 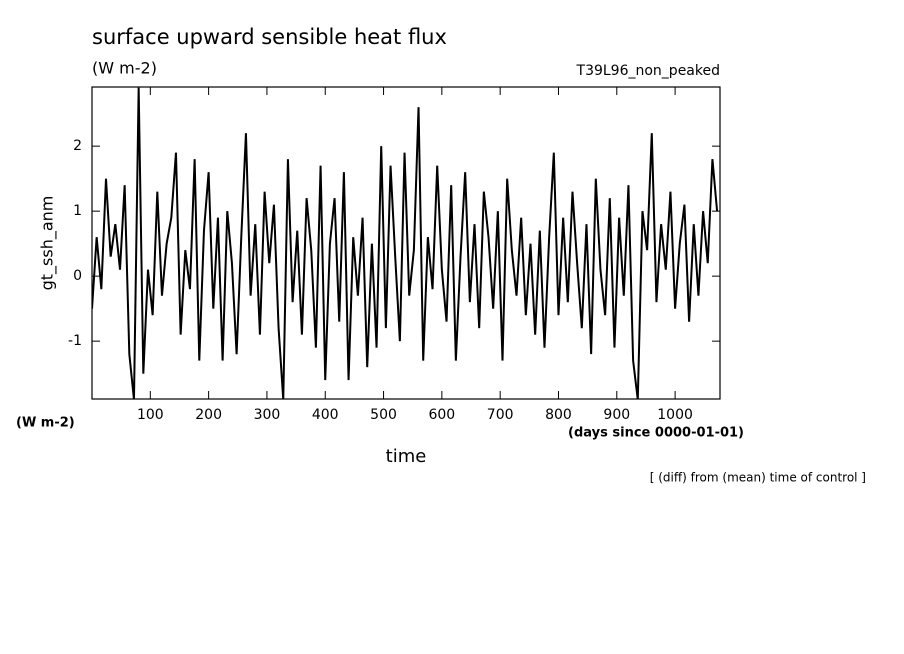 What do you see at coordinates (77, 146) in the screenshot?
I see `y-tick-label: 2` at bounding box center [77, 146].